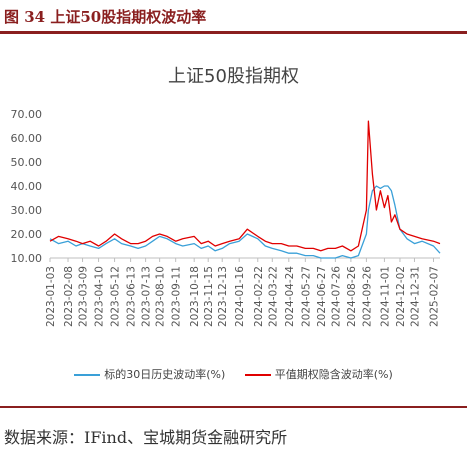  I want to click on legend-label-iv: 平值期权隐含波动率(%), so click(333, 374).